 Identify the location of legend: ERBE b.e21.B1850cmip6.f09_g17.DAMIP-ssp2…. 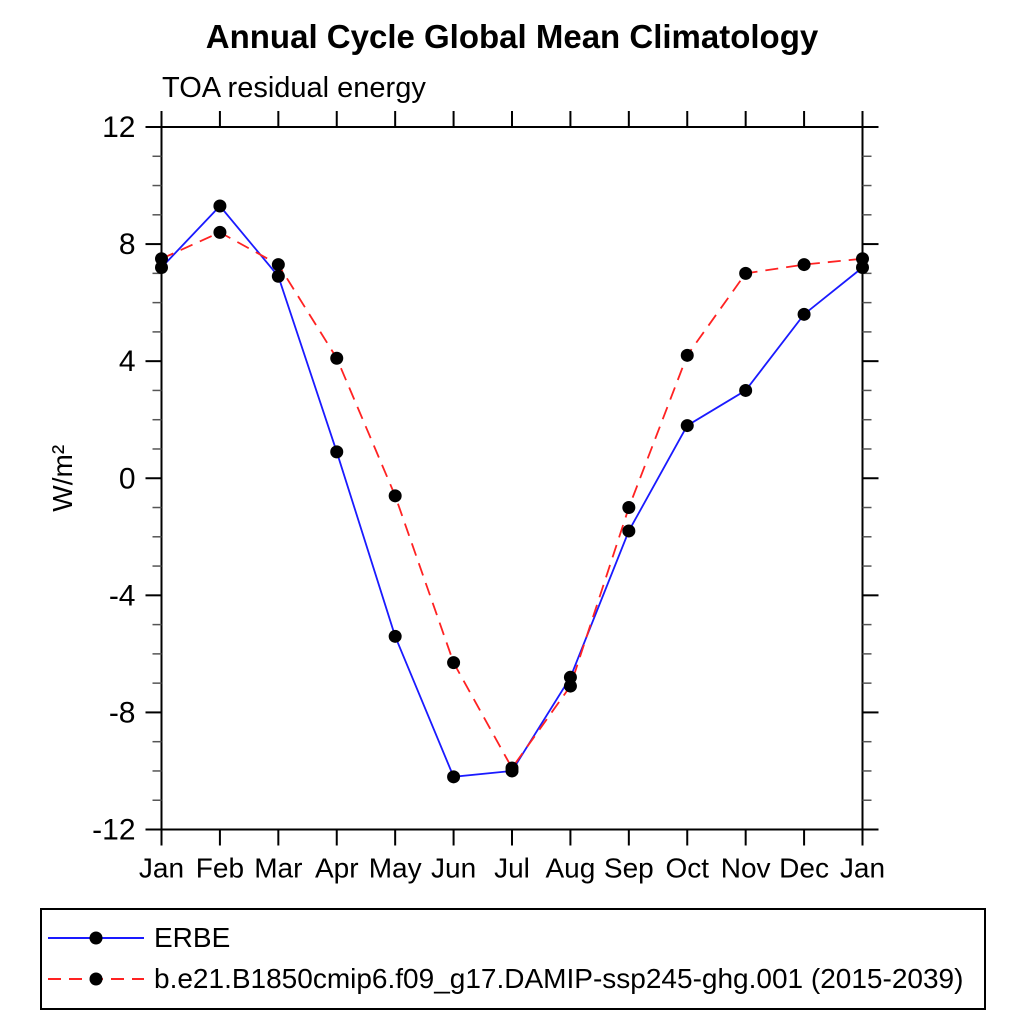
(513, 959).